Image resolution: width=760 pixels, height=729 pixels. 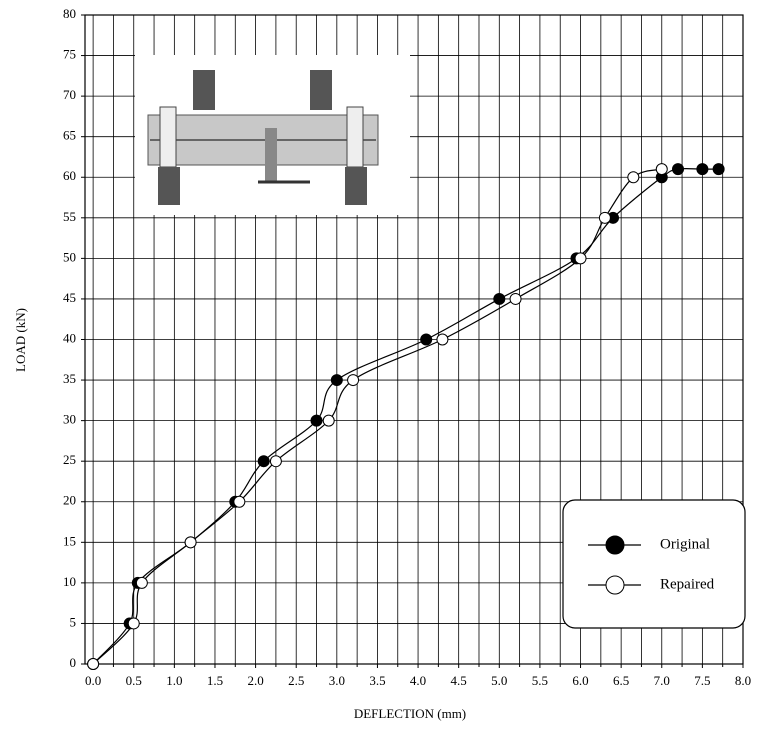 What do you see at coordinates (743, 680) in the screenshot?
I see `x-tick-label: 8.0` at bounding box center [743, 680].